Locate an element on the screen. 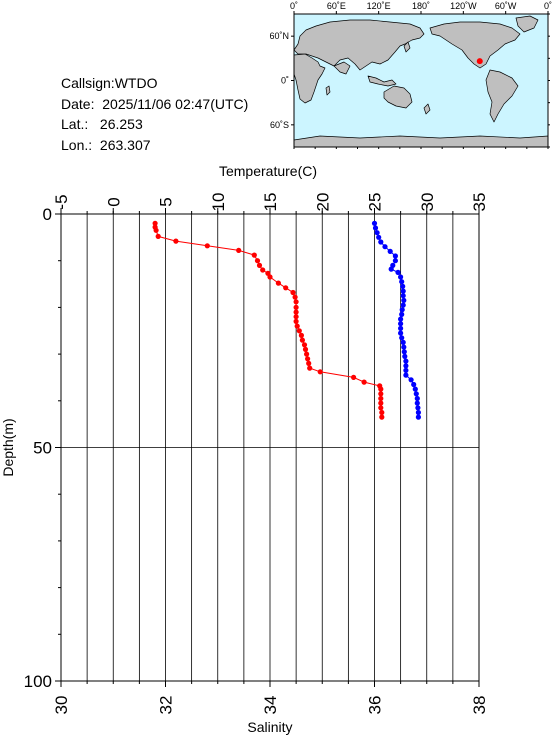  date-label: Date: is located at coordinates (78, 103).